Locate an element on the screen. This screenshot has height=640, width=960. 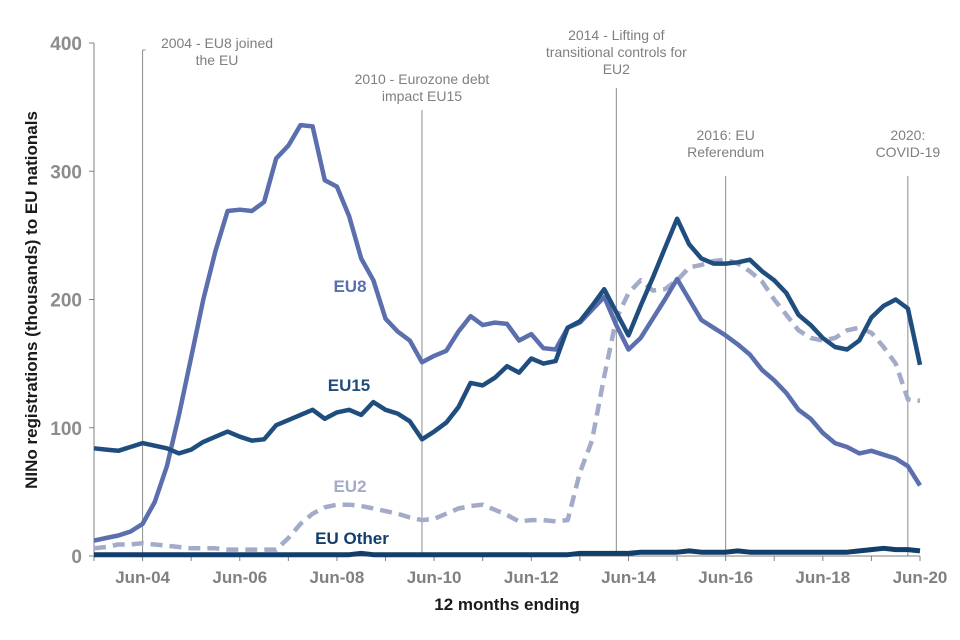
annotation-text: Referendum is located at coordinates (725, 152).